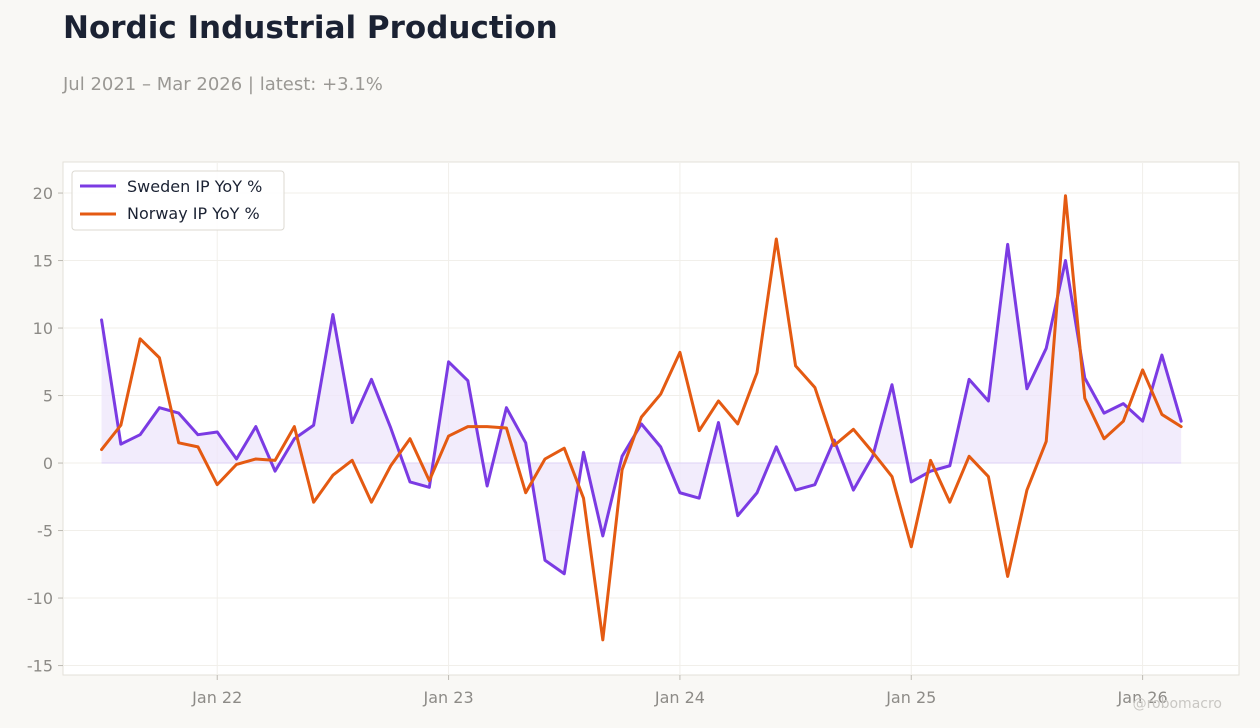  Describe the element at coordinates (40, 666) in the screenshot. I see `y-tick-label: -15` at that location.